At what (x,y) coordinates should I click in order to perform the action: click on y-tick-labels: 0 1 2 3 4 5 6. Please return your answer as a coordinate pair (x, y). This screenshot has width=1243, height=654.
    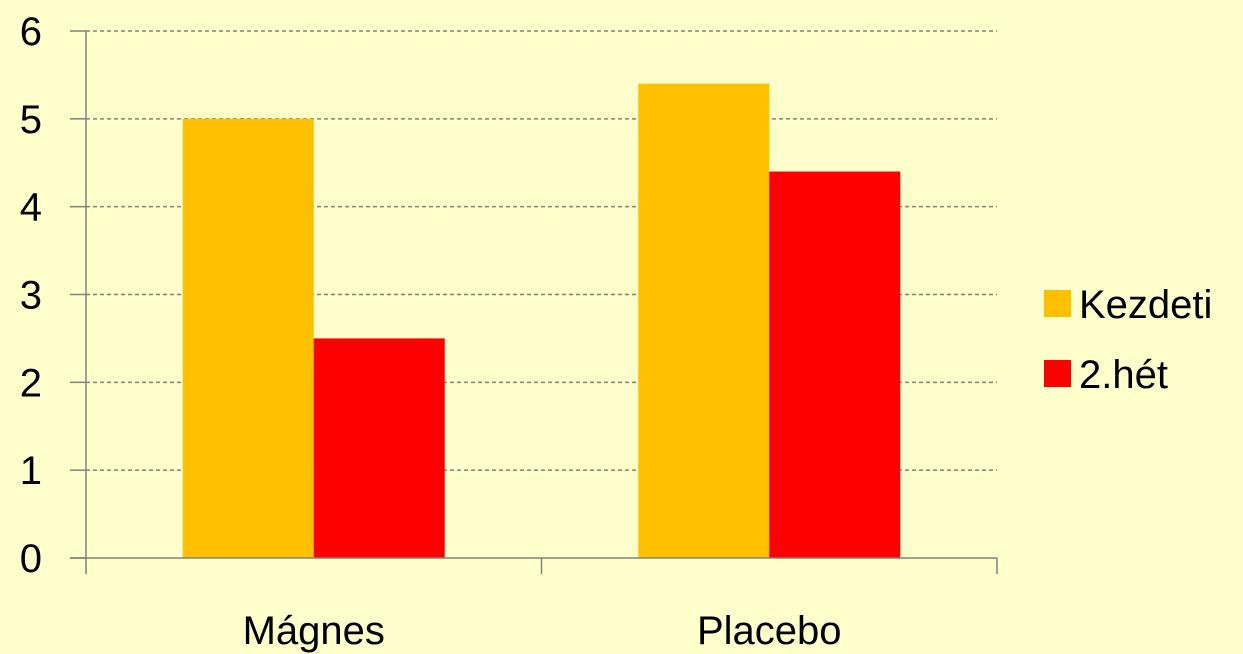
    Looking at the image, I should click on (31, 295).